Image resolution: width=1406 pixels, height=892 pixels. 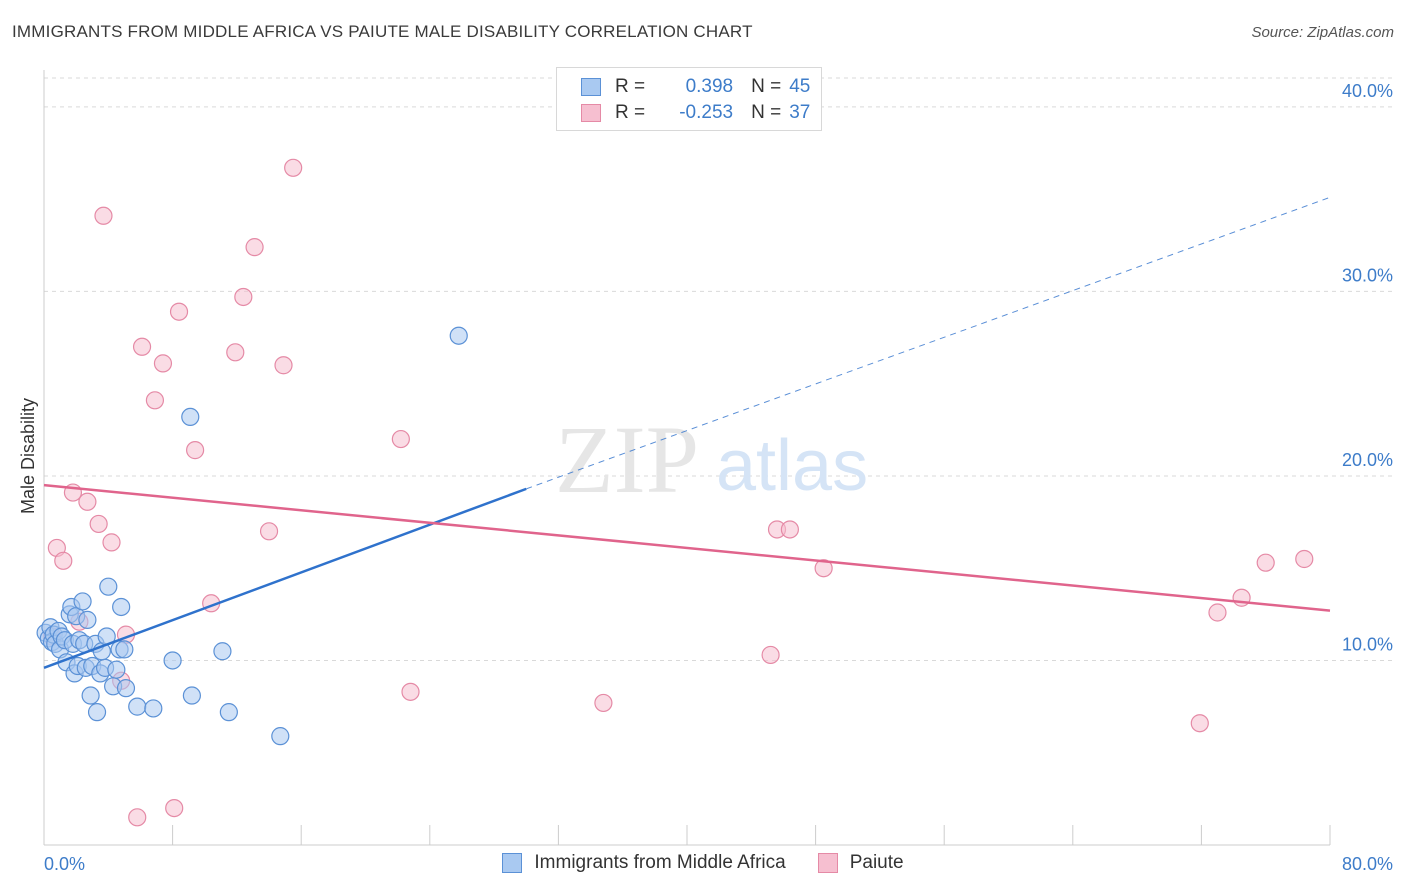 I want to click on y-tick-label: 30.0%, so click(x=1367, y=275).